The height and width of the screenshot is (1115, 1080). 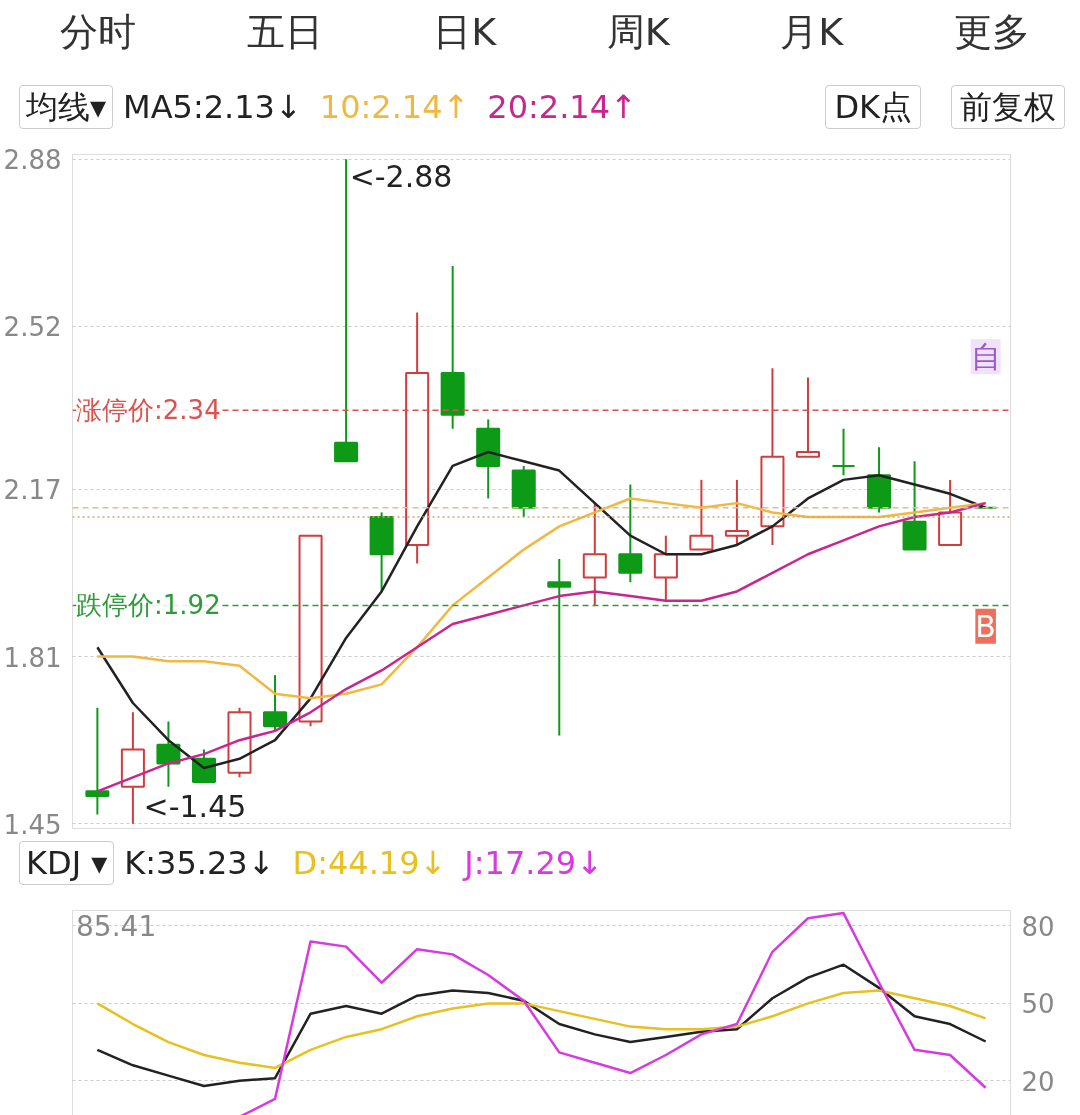 I want to click on annotation: B, so click(x=985, y=626).